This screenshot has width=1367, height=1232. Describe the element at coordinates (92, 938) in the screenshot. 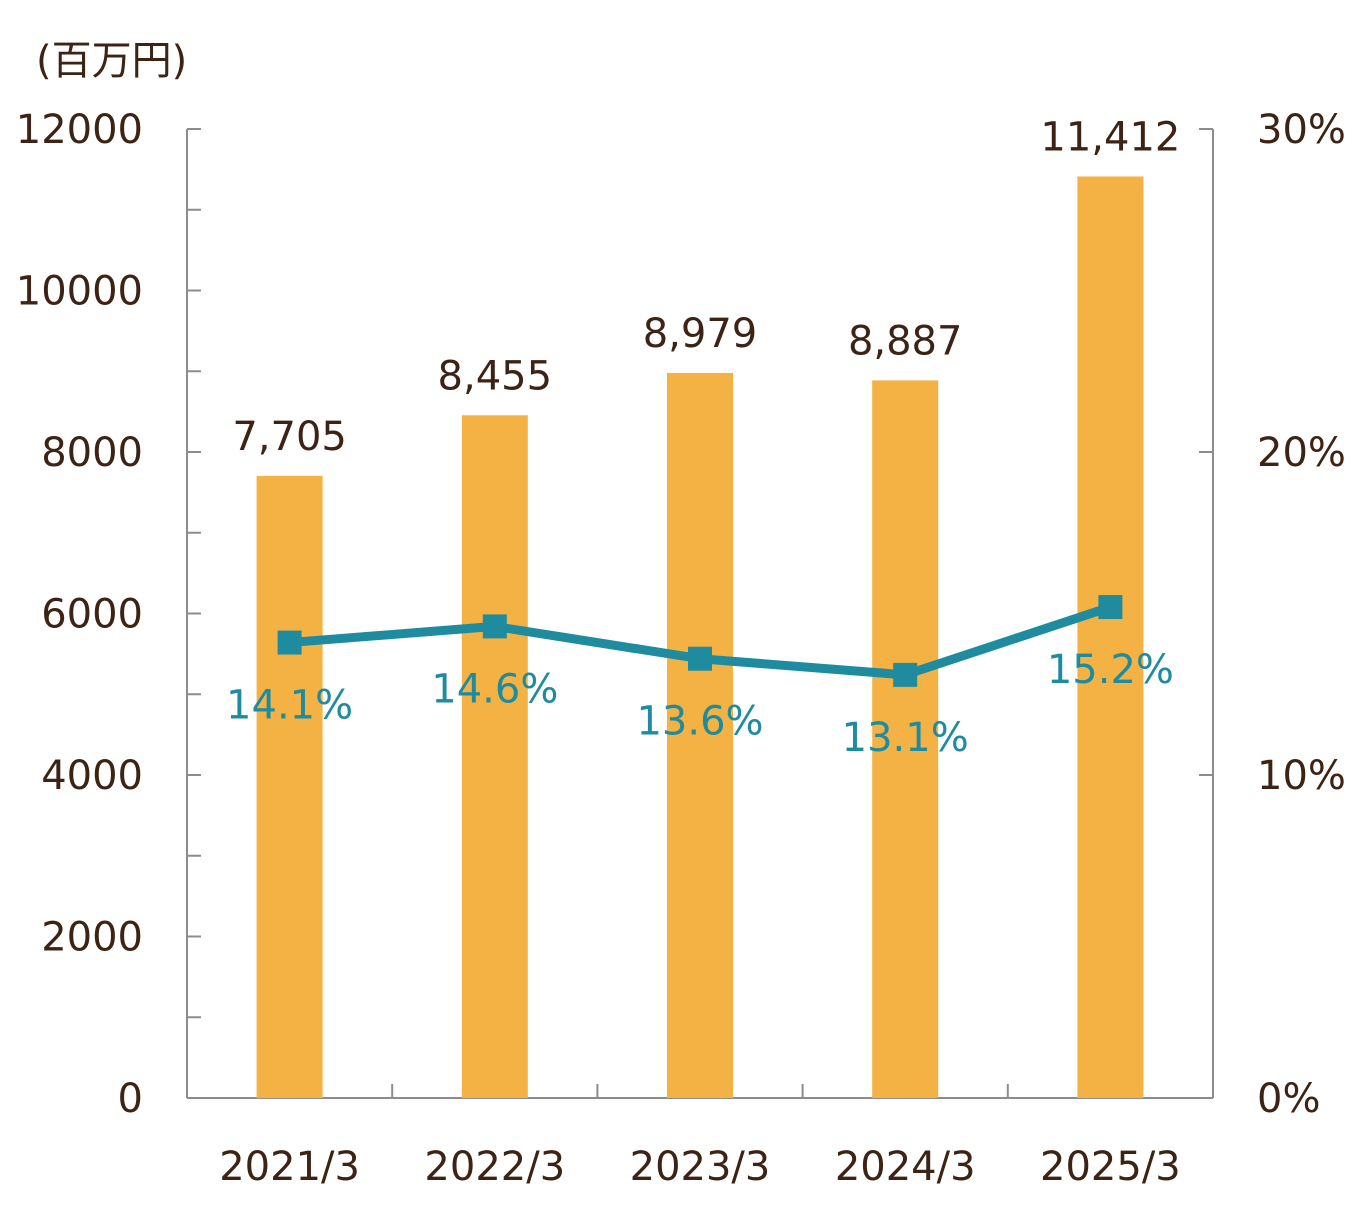

I see `left-tick-label: 2000` at that location.